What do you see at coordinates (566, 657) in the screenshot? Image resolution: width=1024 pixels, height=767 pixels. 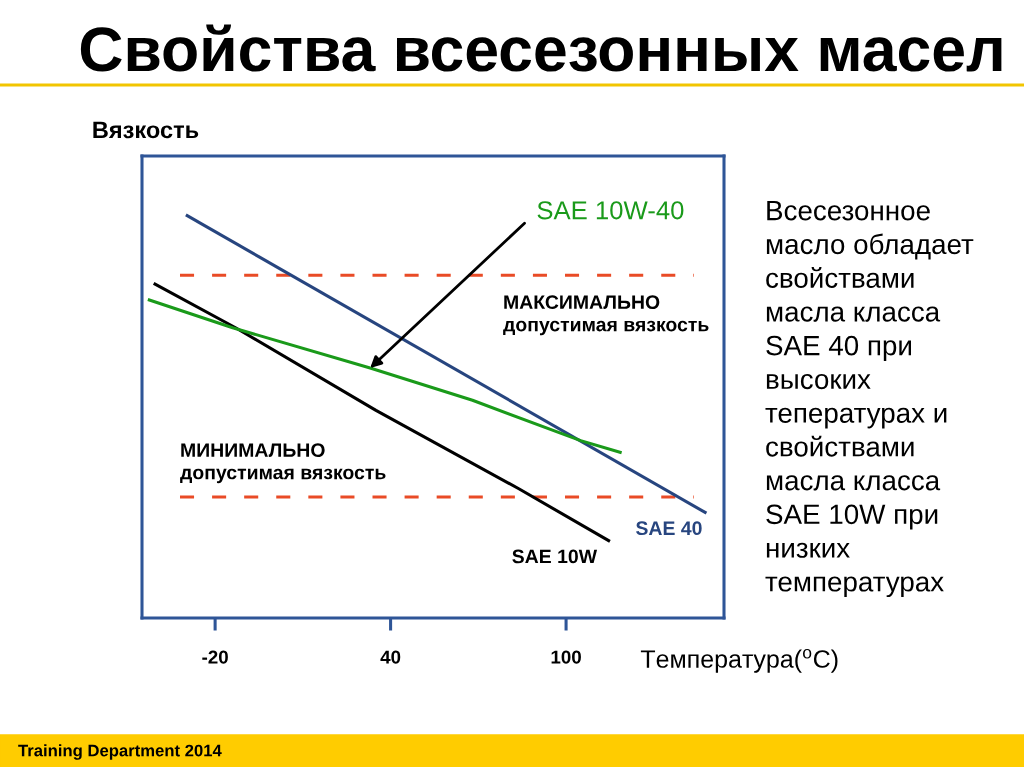 I see `x-tick-label: 100` at bounding box center [566, 657].